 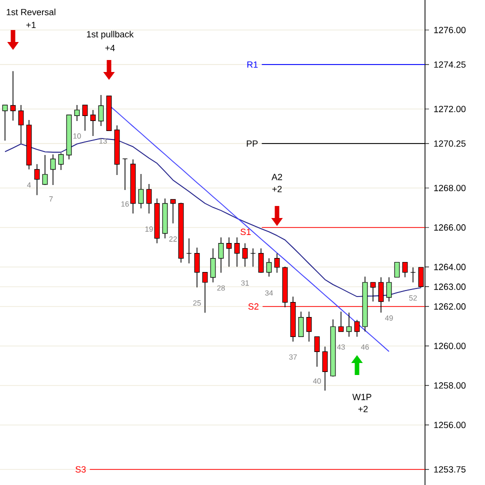 What do you see at coordinates (450, 287) in the screenshot?
I see `y-tick-label: 1263.00` at bounding box center [450, 287].